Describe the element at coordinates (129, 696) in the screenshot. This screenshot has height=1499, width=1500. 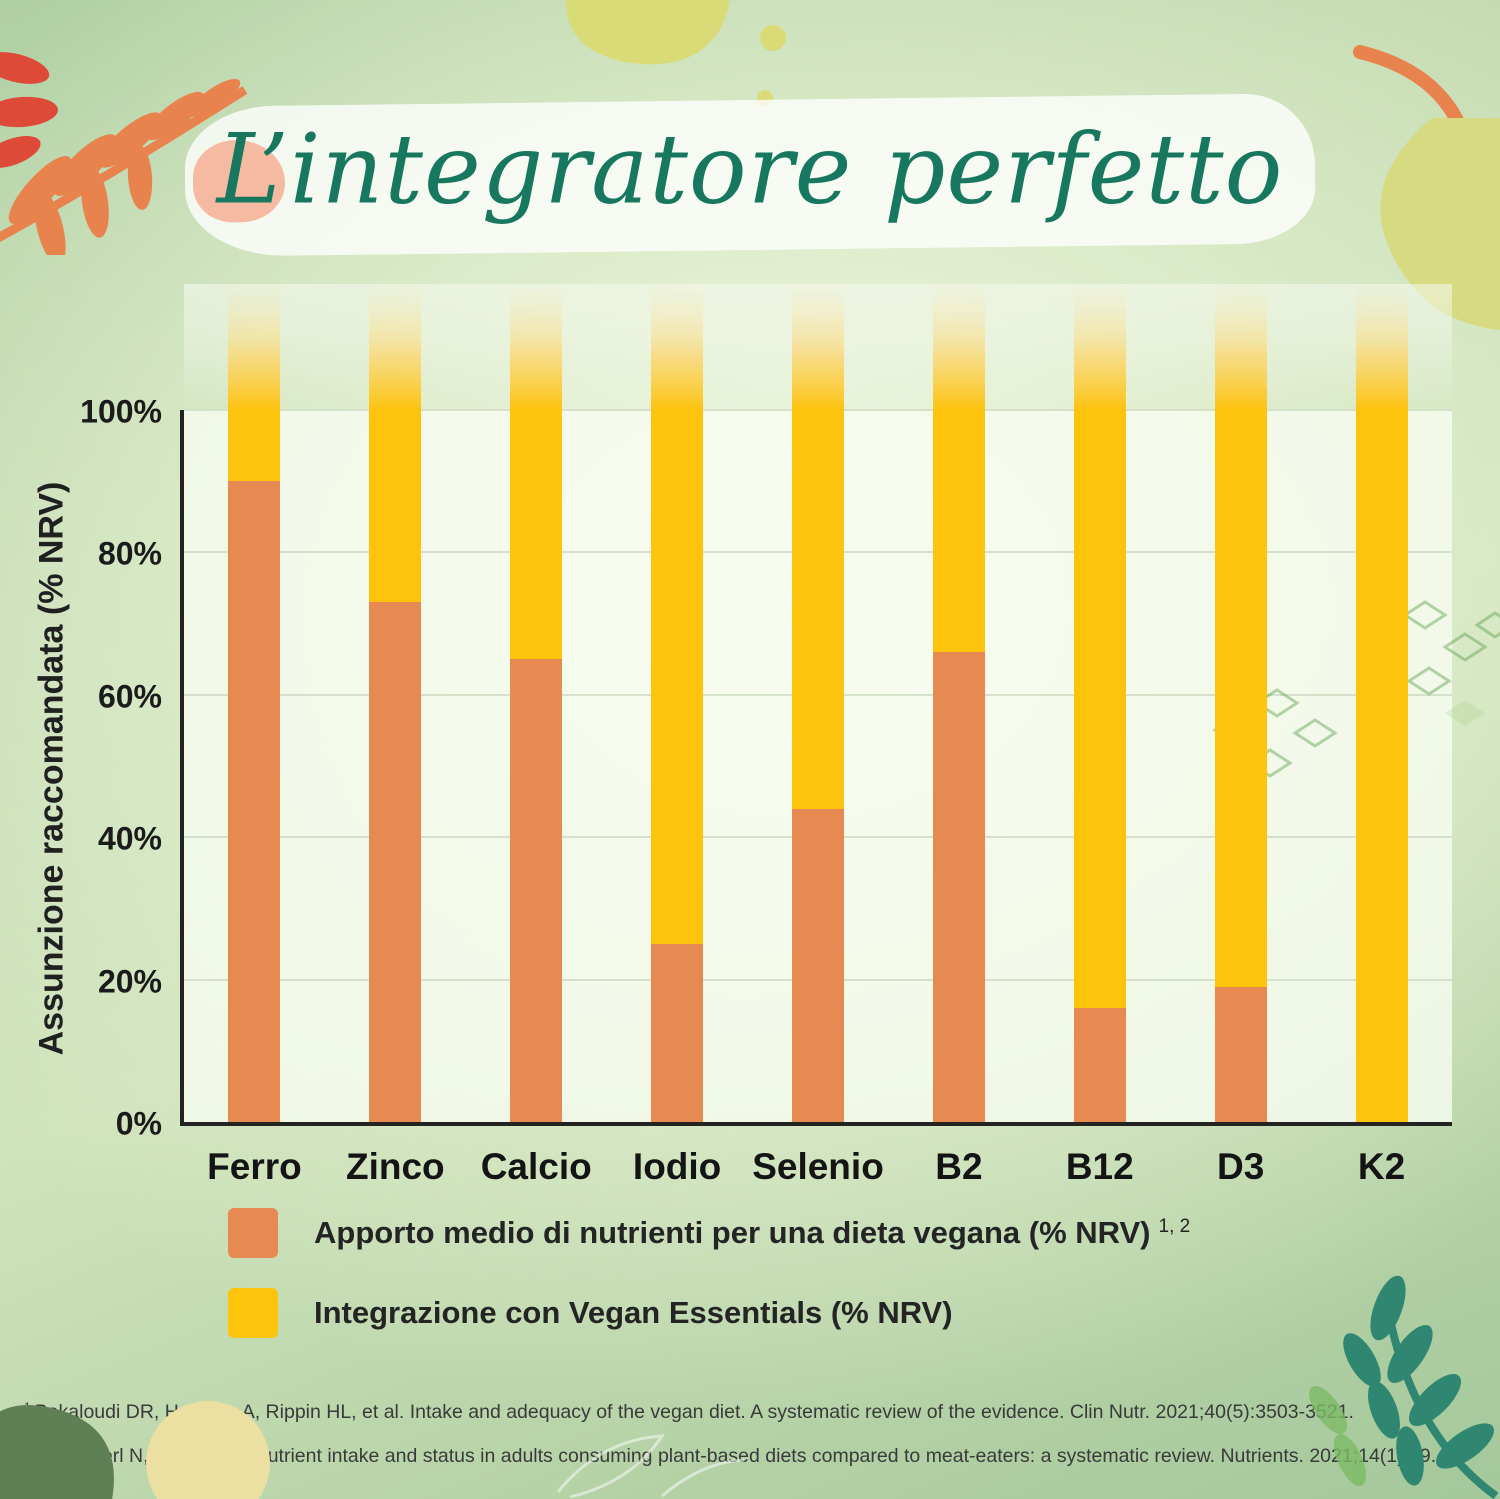
I see `y-tick-60: 60%` at that location.